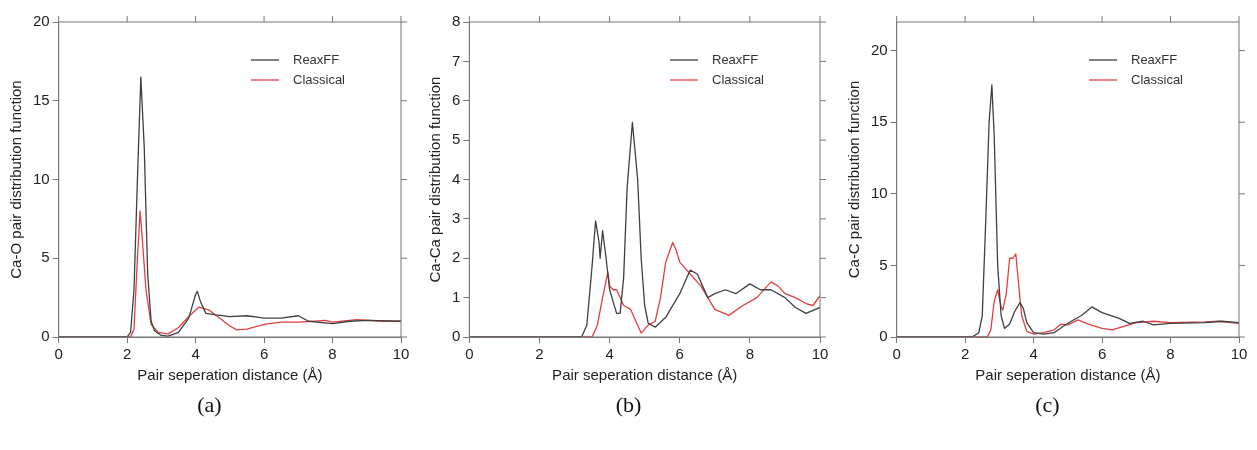  What do you see at coordinates (456, 178) in the screenshot?
I see `y-tick-label: 4` at bounding box center [456, 178].